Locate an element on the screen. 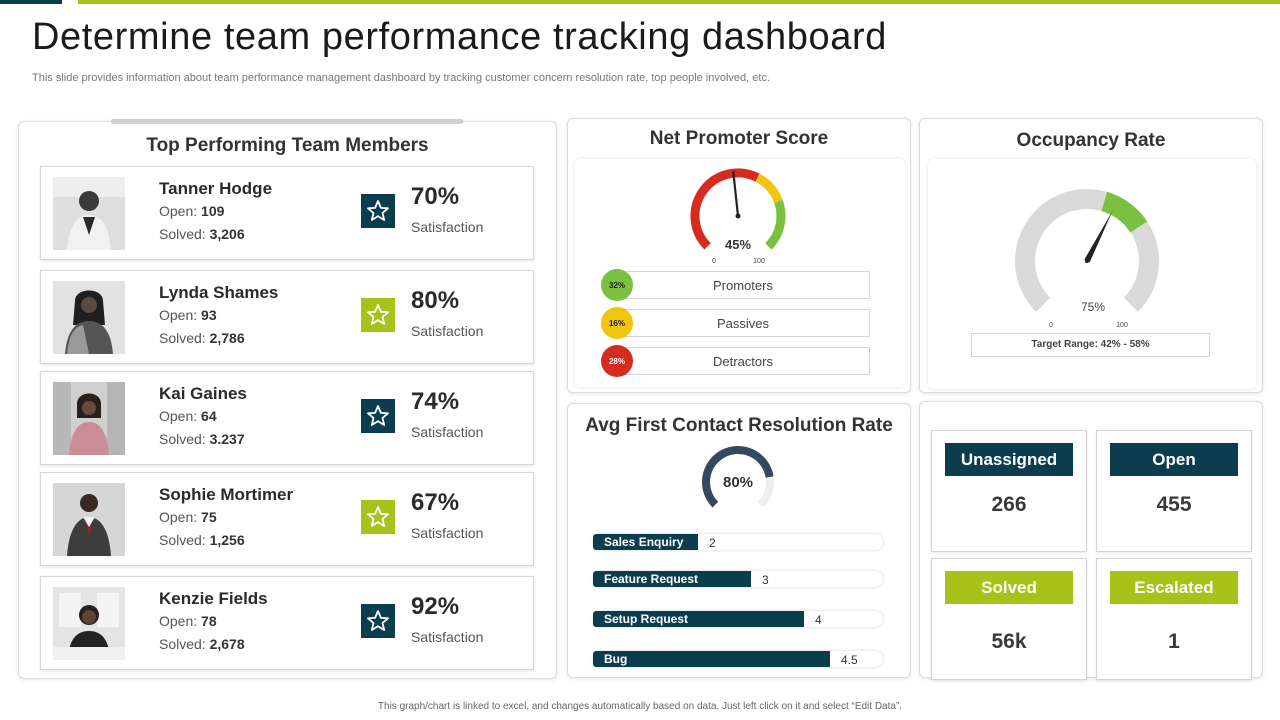 This screenshot has width=1280, height=720. ticket-card-escalated: Escalated 1 is located at coordinates (1174, 619).